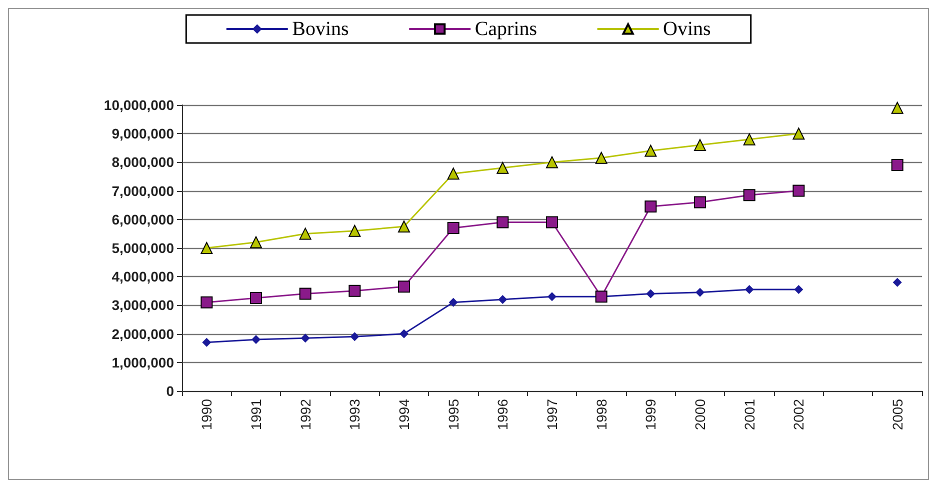 The height and width of the screenshot is (488, 937). Describe the element at coordinates (139, 105) in the screenshot. I see `y-tick-label: 10,000,000` at that location.